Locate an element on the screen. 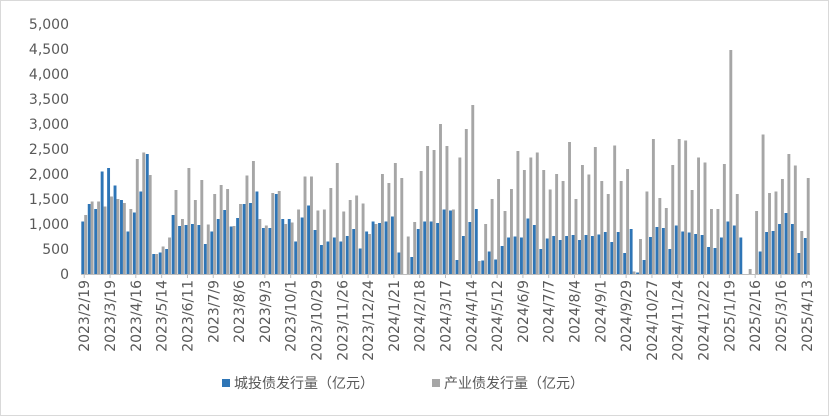  legend-item-chanye: 产业债发行量（亿元） is located at coordinates (508, 384).